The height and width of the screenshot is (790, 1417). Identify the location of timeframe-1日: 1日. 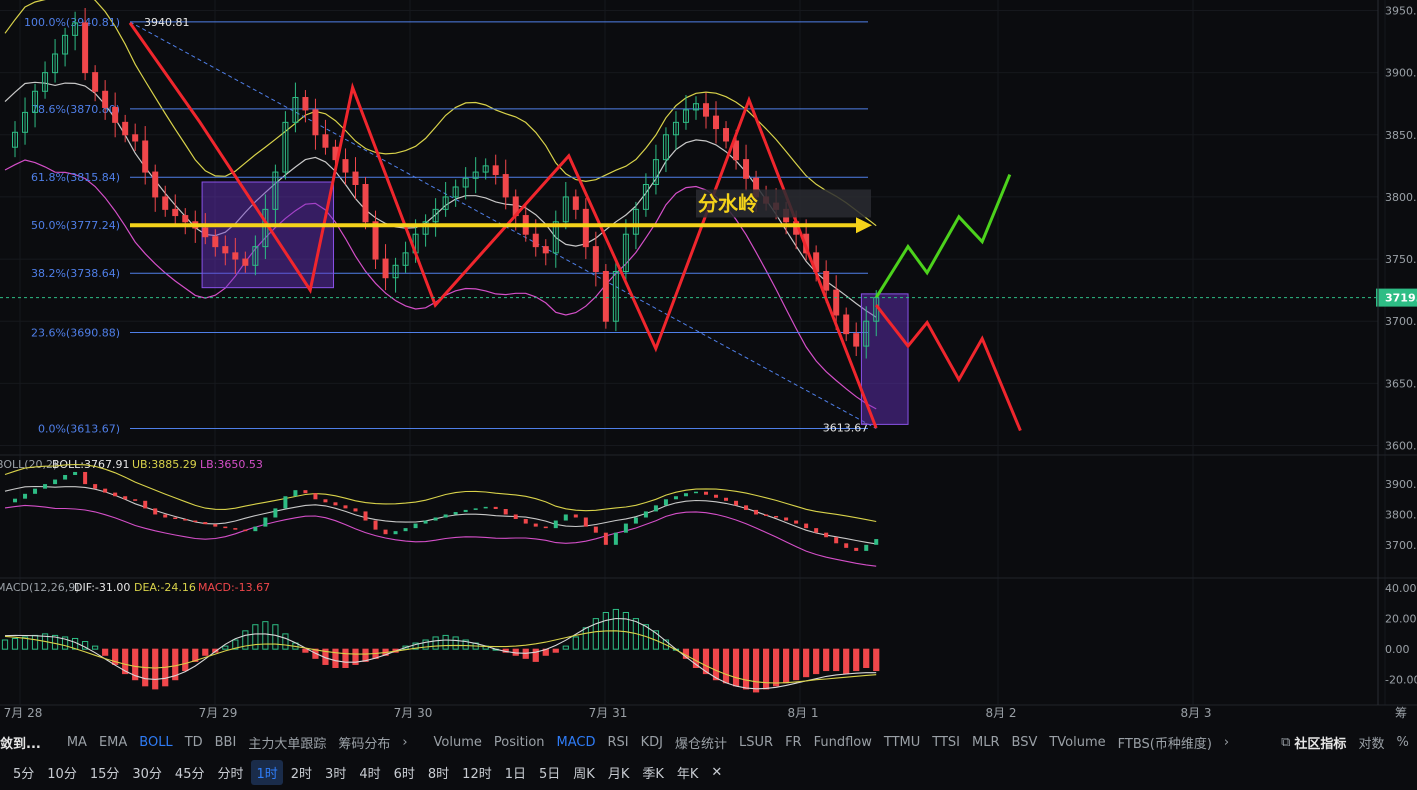
(515, 774).